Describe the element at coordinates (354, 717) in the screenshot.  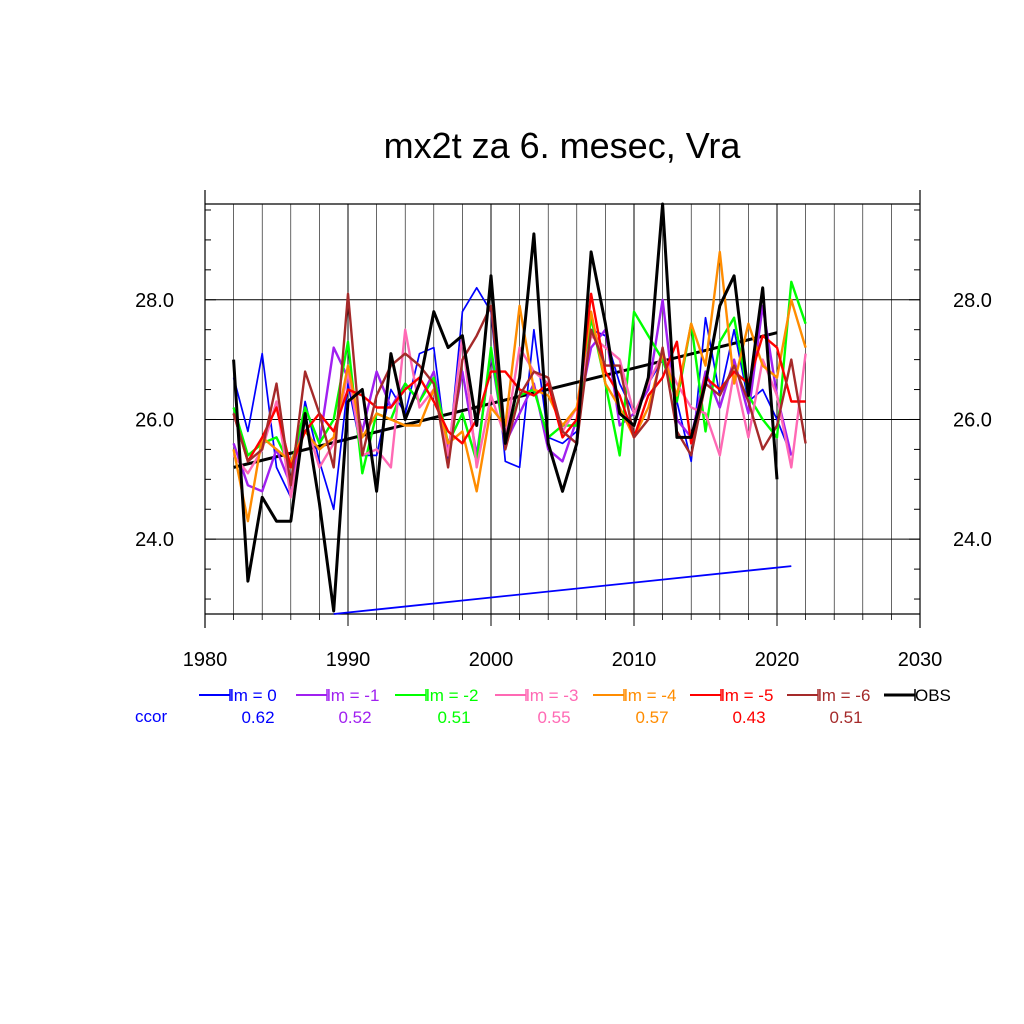
I see `ccor-value: 0.52` at that location.